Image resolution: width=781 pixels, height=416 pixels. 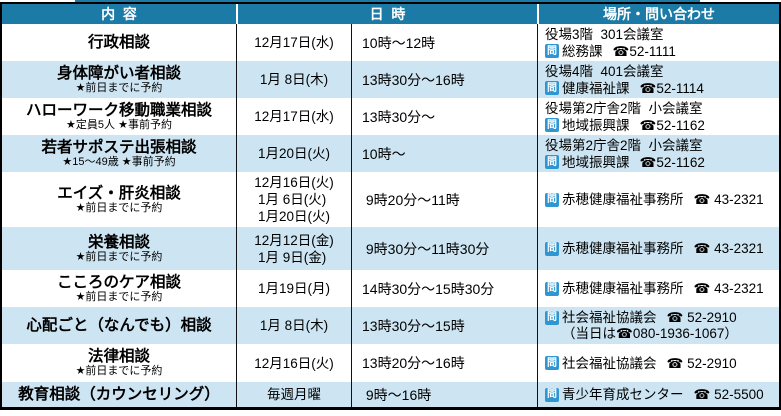 I want to click on date-line: 1月20日(火), so click(x=292, y=216).